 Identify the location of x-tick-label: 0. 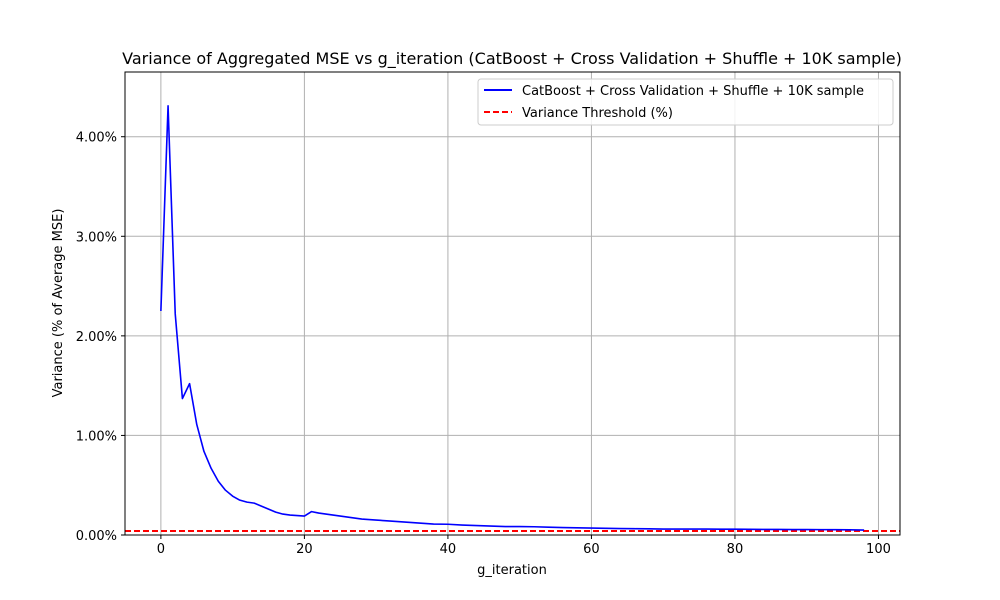
(161, 549).